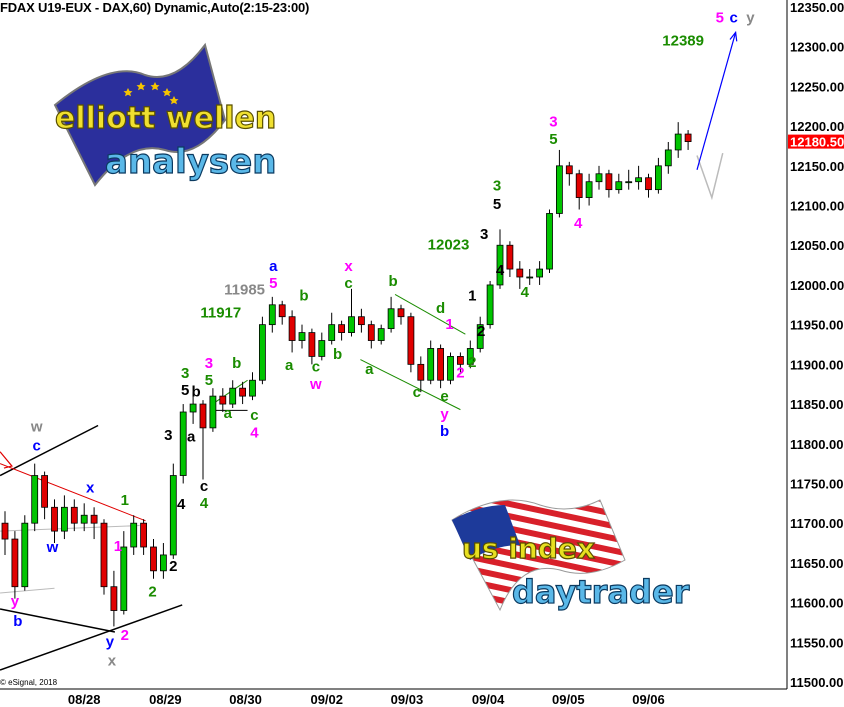 This screenshot has height=707, width=844. What do you see at coordinates (220, 313) in the screenshot?
I see `wave-label: 11917` at bounding box center [220, 313].